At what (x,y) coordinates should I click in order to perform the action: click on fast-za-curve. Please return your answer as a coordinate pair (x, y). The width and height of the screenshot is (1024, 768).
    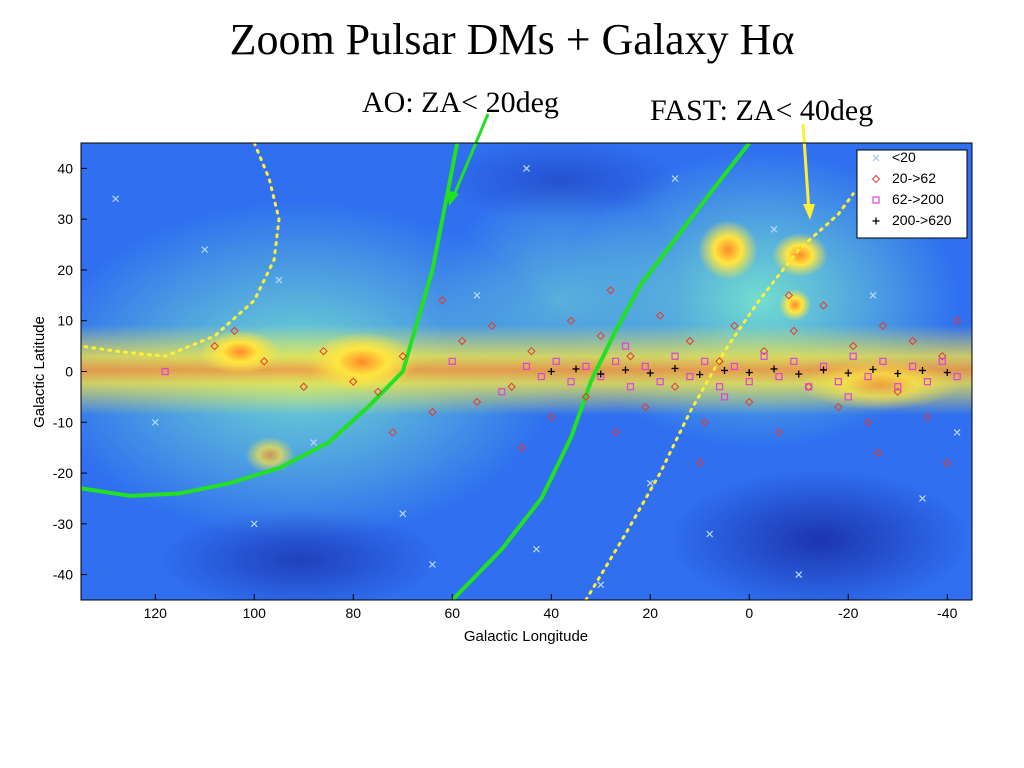
    Looking at the image, I should click on (181, 250).